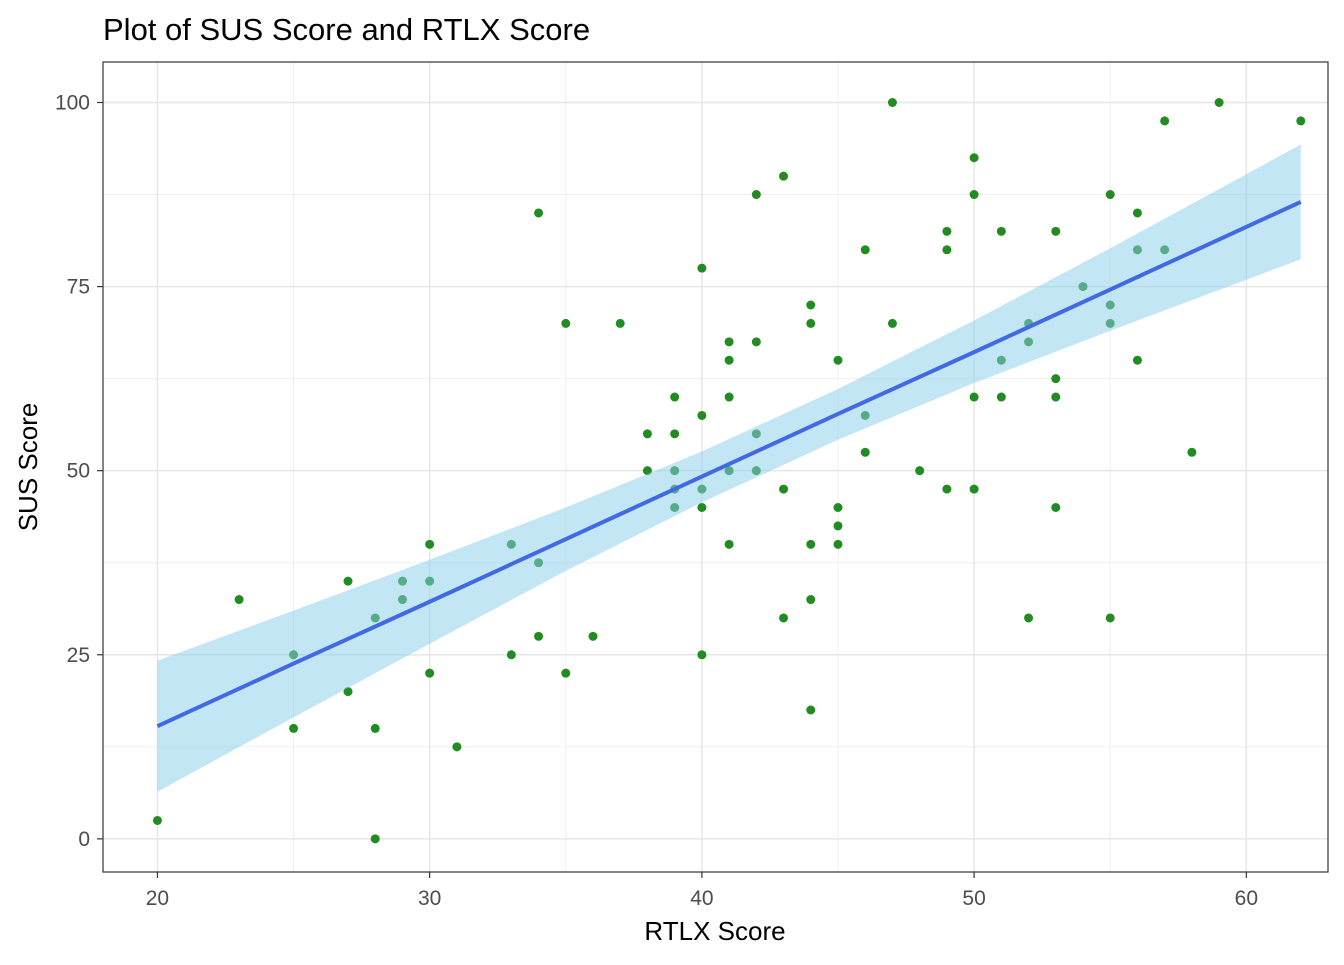 This screenshot has height=965, width=1344. I want to click on x-tick-label: 50, so click(973, 898).